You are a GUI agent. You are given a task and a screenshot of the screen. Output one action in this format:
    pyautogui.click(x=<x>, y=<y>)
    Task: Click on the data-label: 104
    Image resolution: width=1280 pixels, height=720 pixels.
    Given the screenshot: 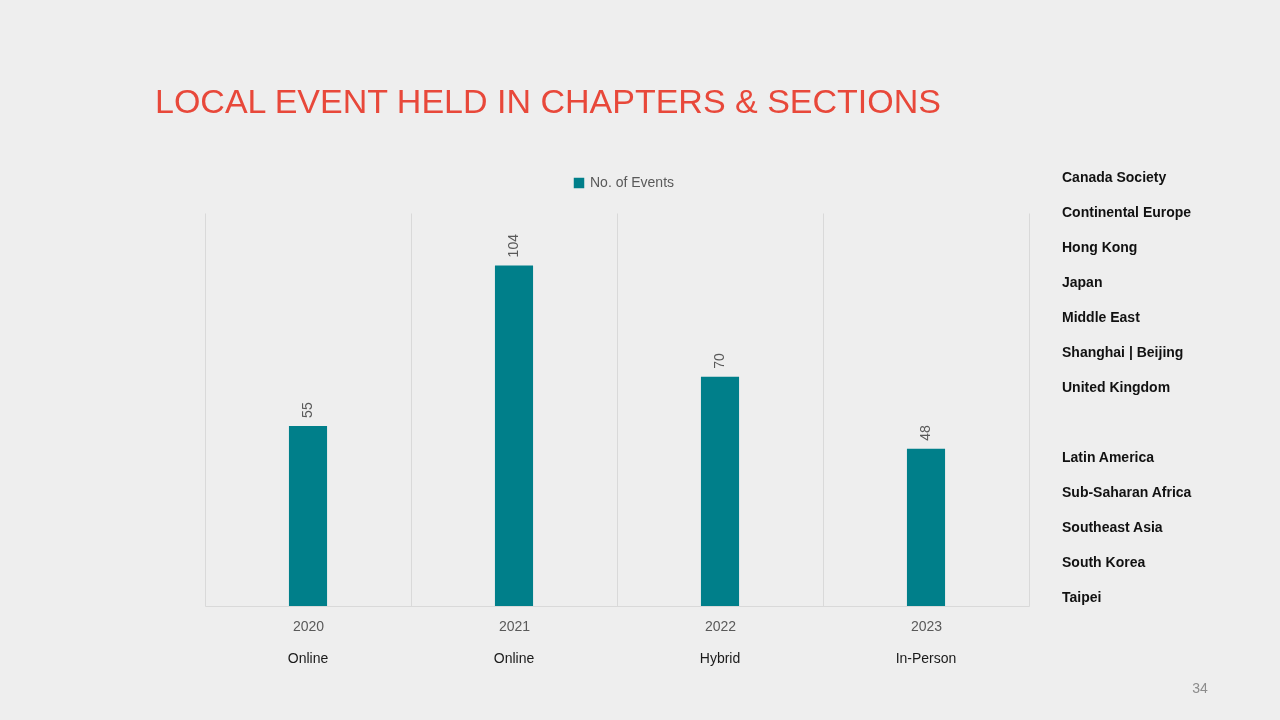 What is the action you would take?
    pyautogui.click(x=513, y=245)
    